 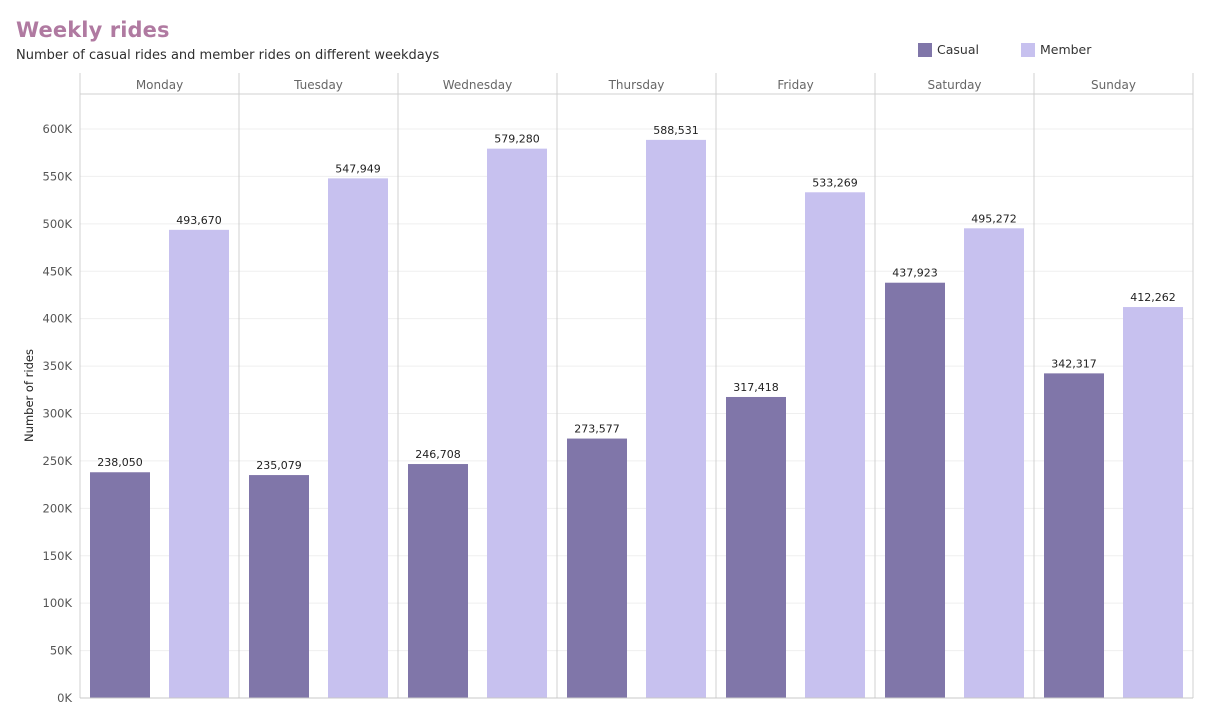 I want to click on y-tick-label: 200K, so click(x=58, y=508).